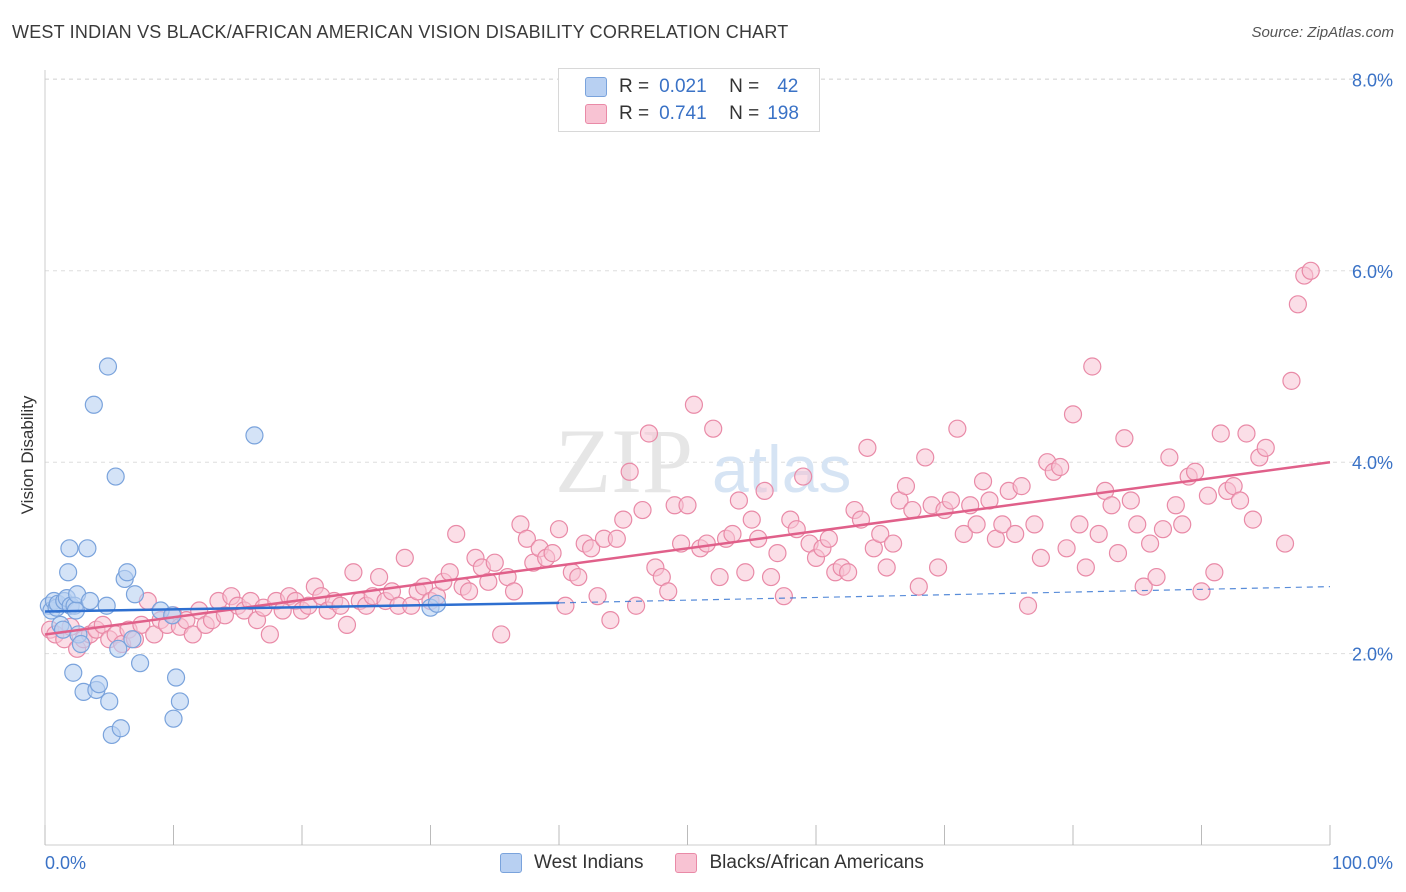 The image size is (1406, 892). I want to click on legend-item-black-african-american: Blacks/African Americans, so click(799, 863).